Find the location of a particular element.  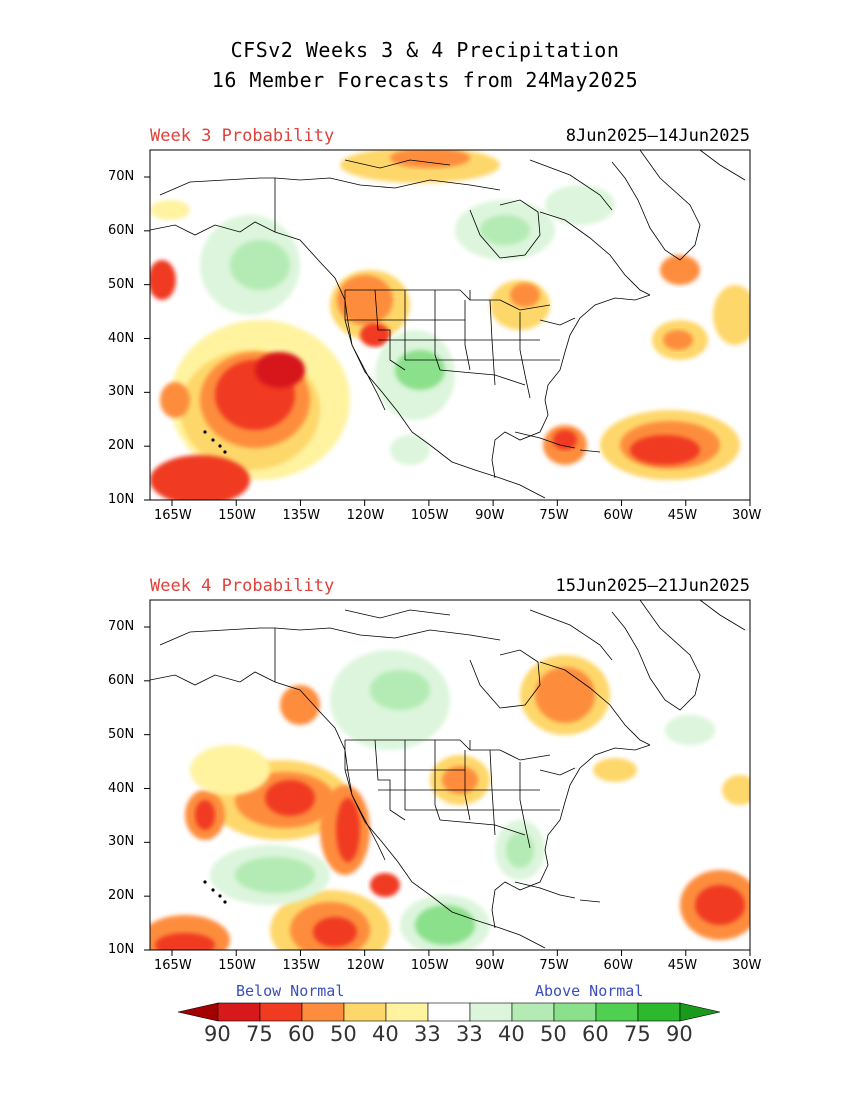

legend-below-normal: Below Normal is located at coordinates (290, 991).